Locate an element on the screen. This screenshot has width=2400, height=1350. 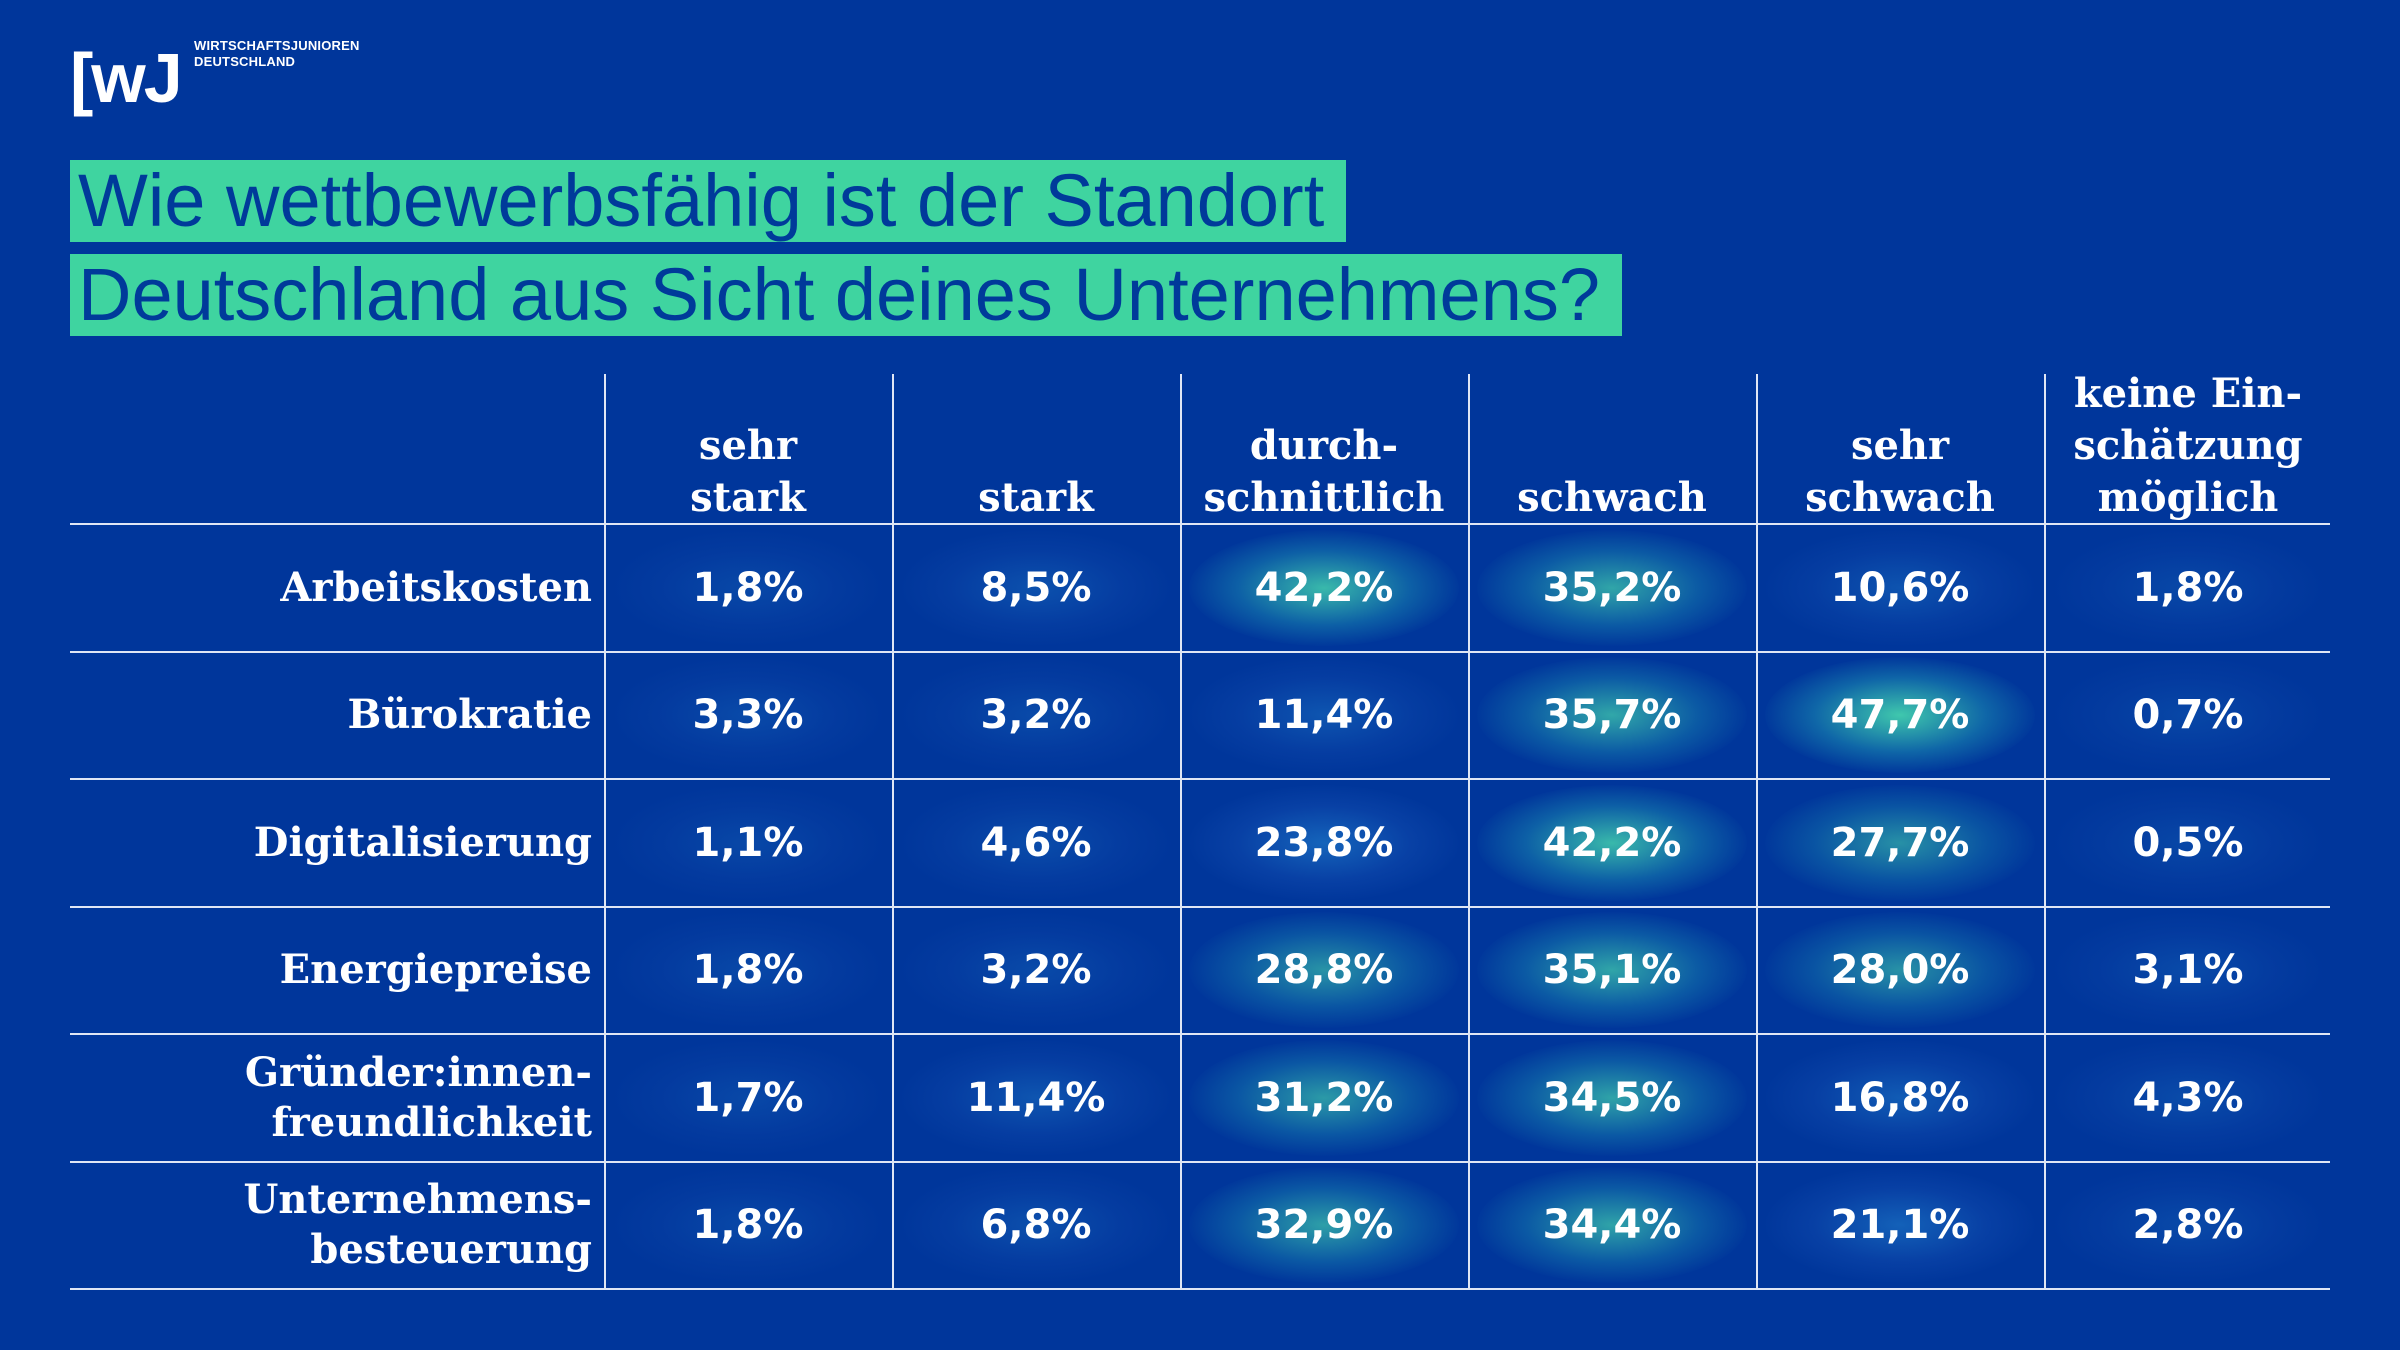
cell-value: 10,6% is located at coordinates (1900, 587).